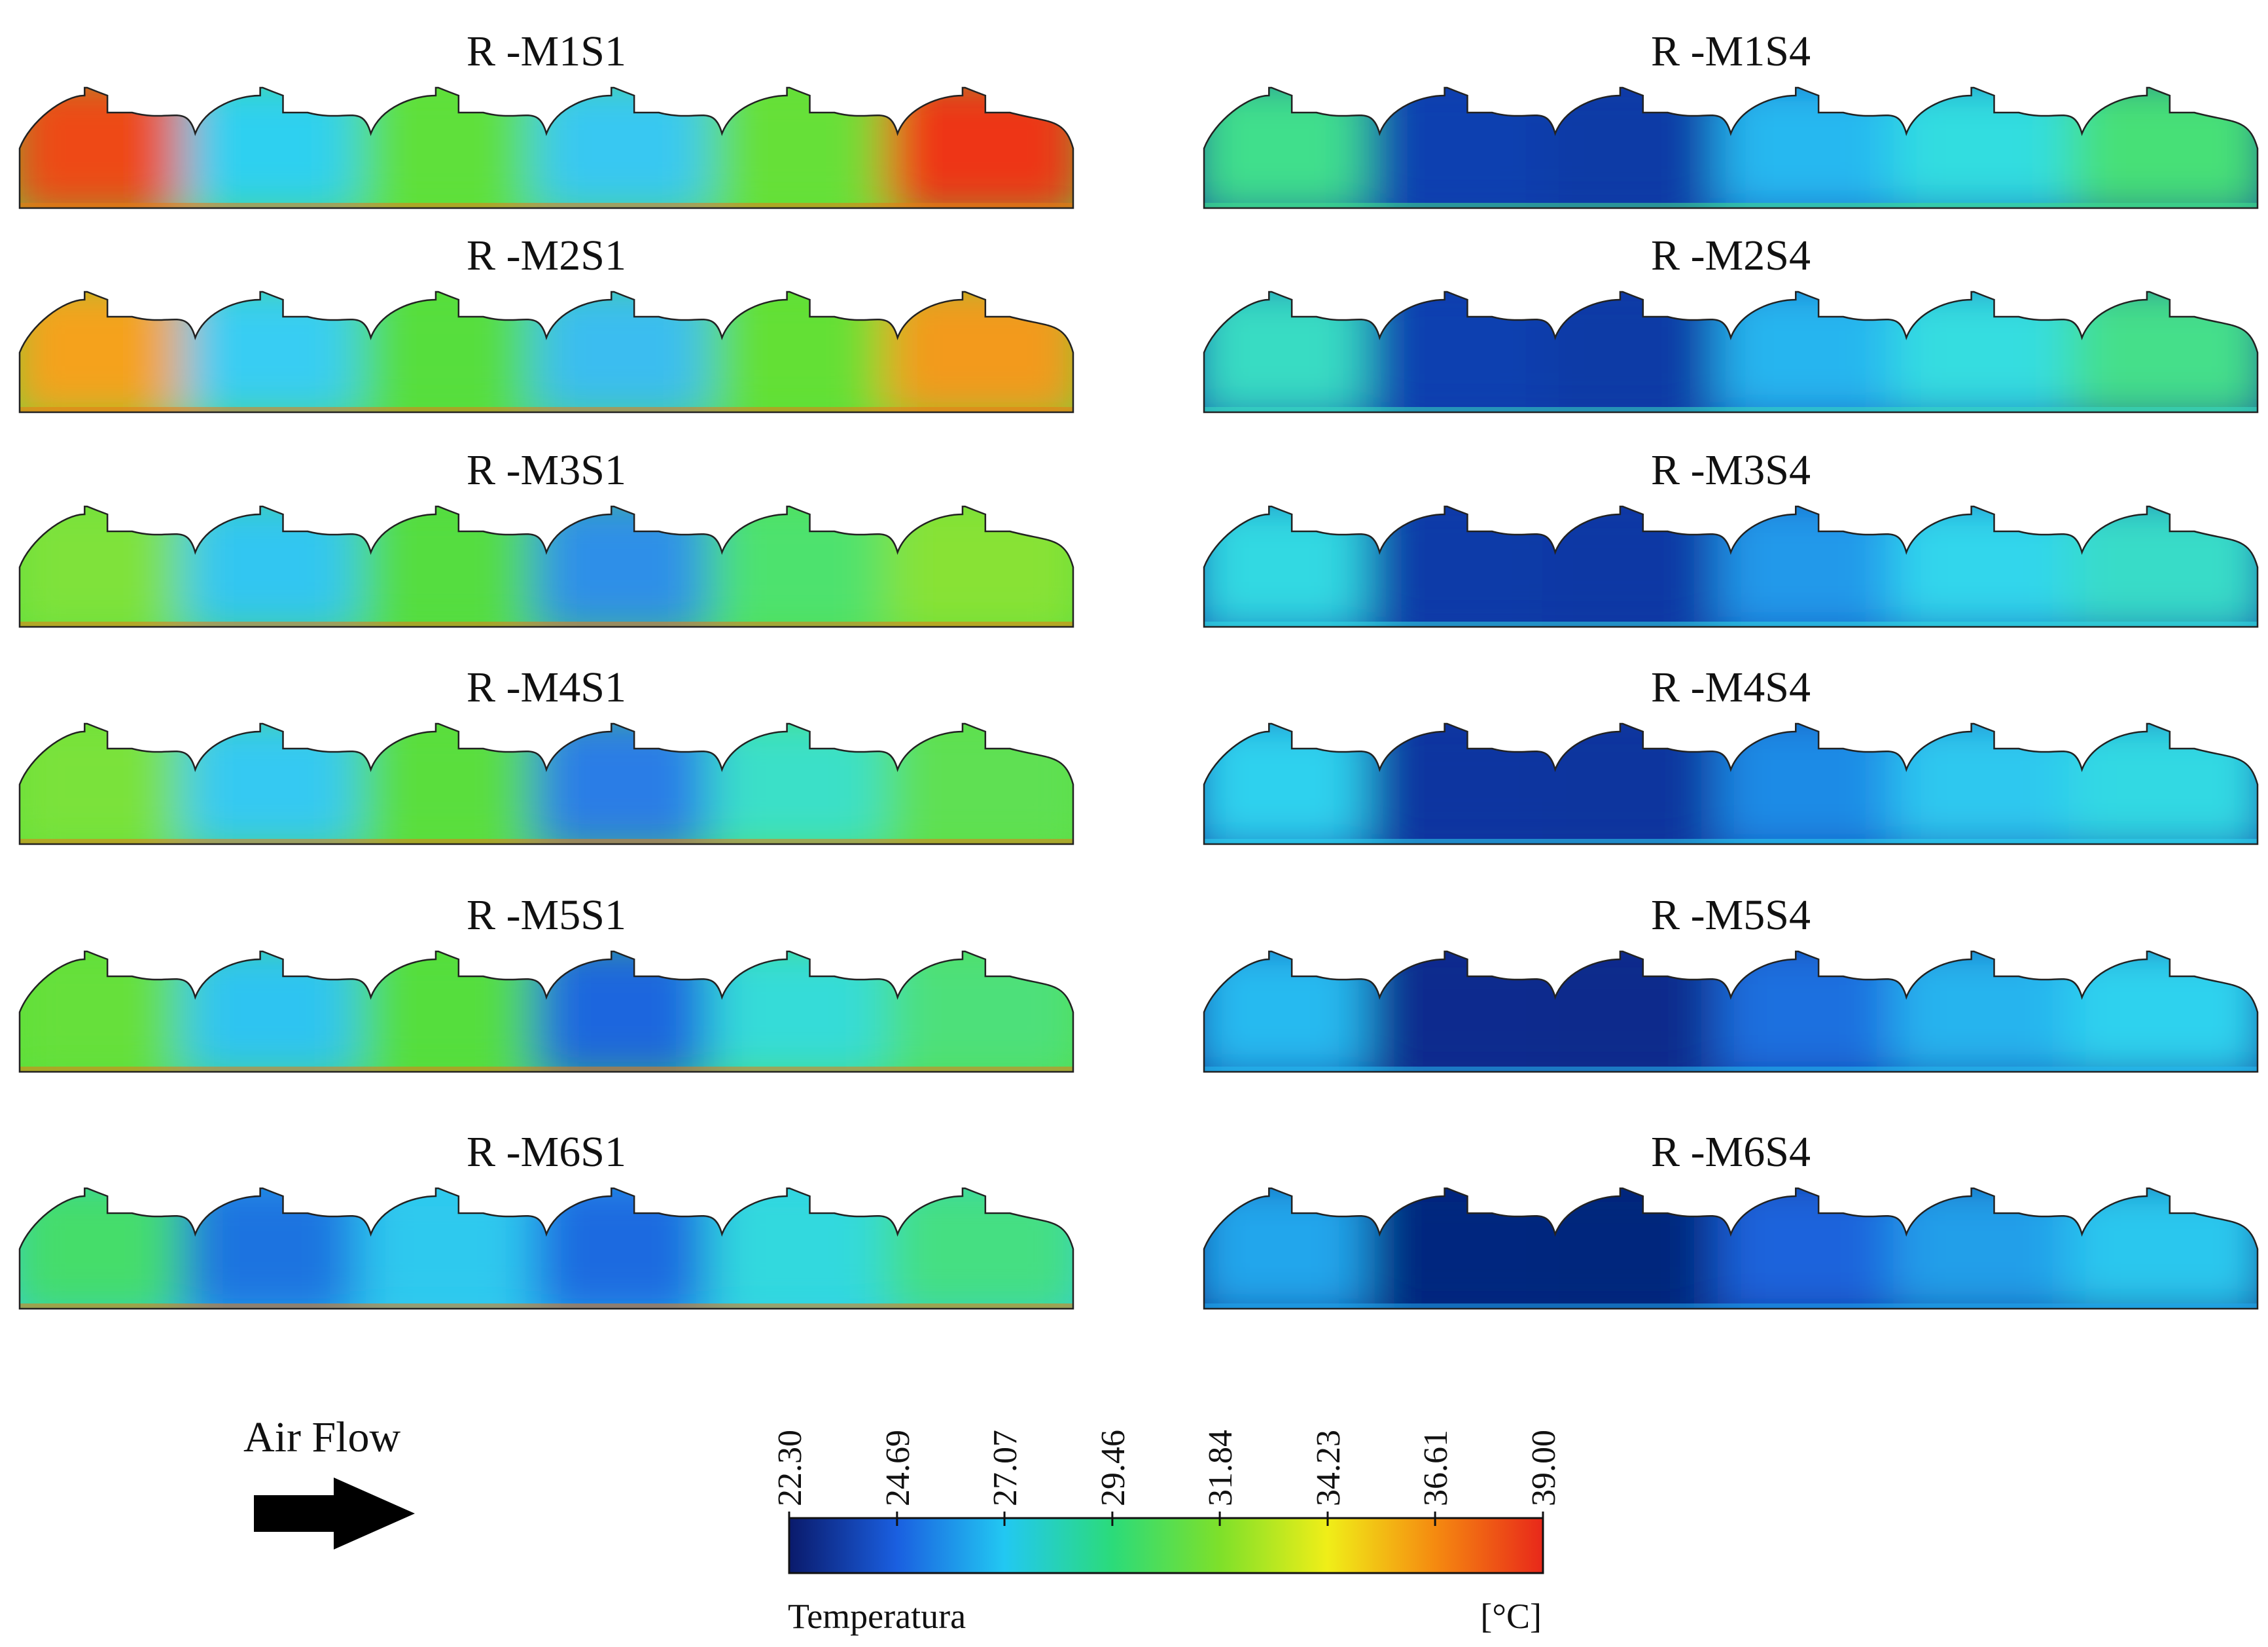 This screenshot has height=1647, width=2268. I want to click on colorbar-tick-label: 24.69, so click(898, 1468).